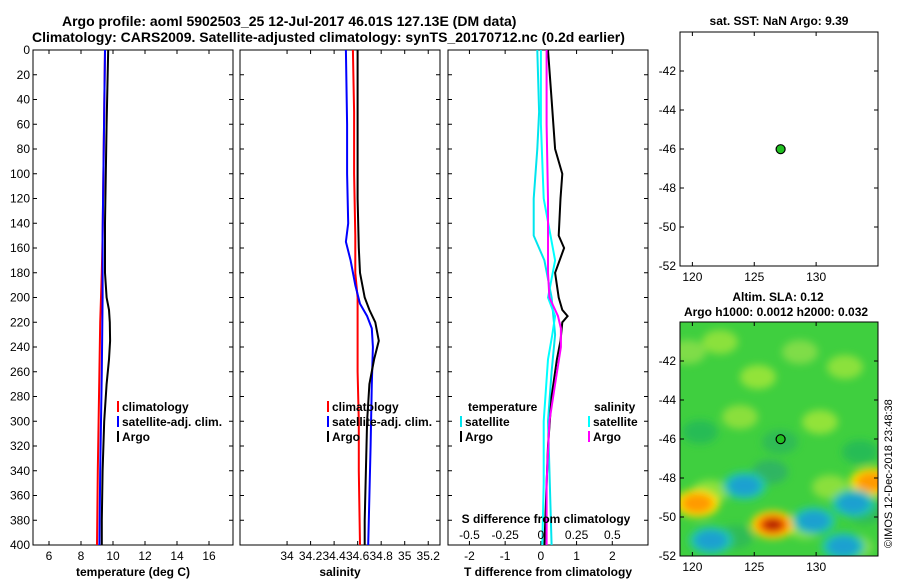  What do you see at coordinates (20, 248) in the screenshot?
I see `depth-tick-label: 160` at bounding box center [20, 248].